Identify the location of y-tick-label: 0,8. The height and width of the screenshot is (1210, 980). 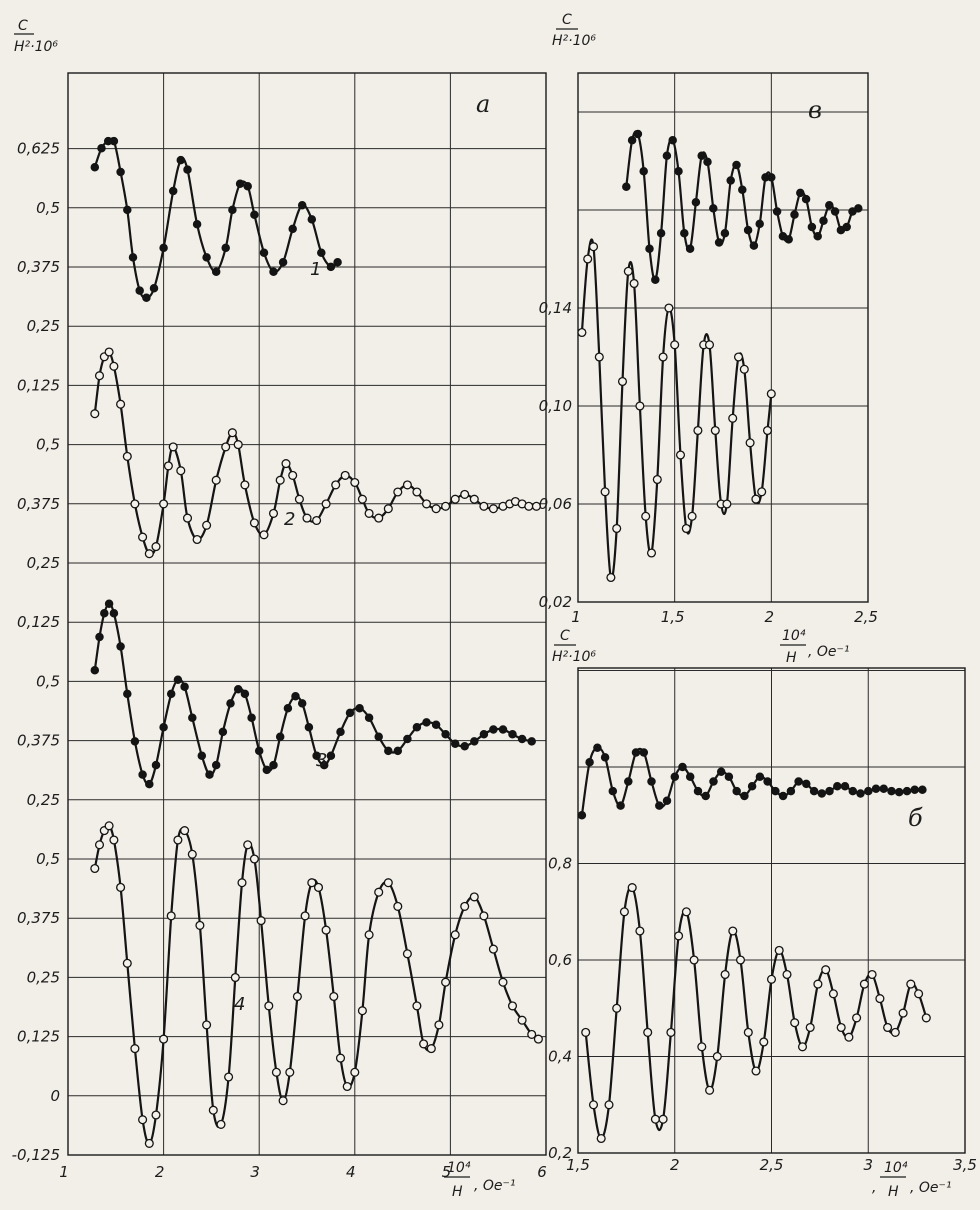
(560, 864).